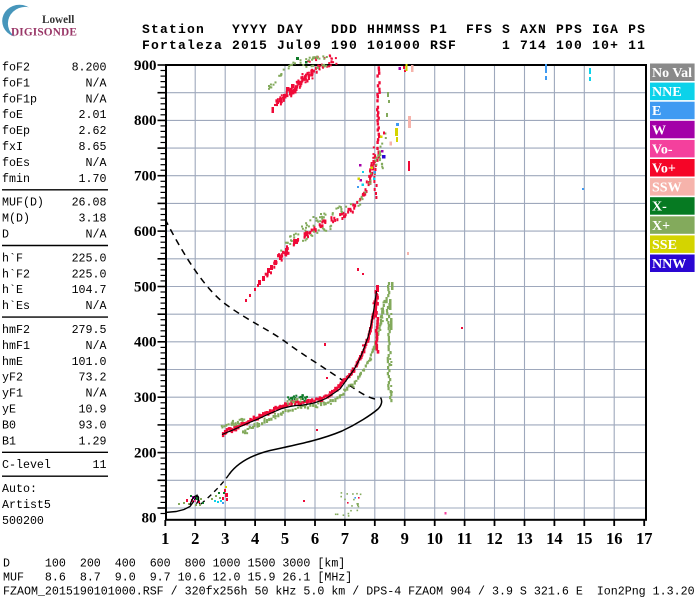 Image resolution: width=700 pixels, height=600 pixels. Describe the element at coordinates (524, 538) in the screenshot. I see `svg-text: 13` at that location.